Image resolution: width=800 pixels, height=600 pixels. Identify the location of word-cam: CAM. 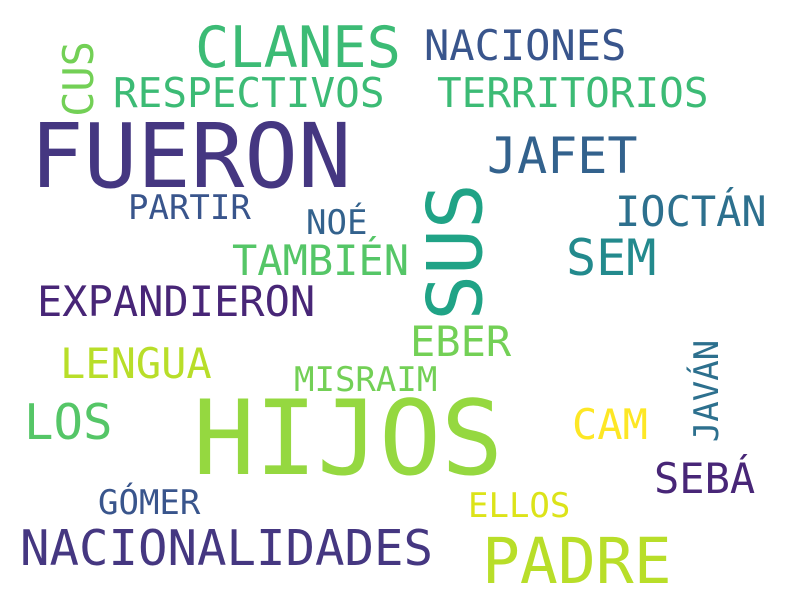
(610, 424).